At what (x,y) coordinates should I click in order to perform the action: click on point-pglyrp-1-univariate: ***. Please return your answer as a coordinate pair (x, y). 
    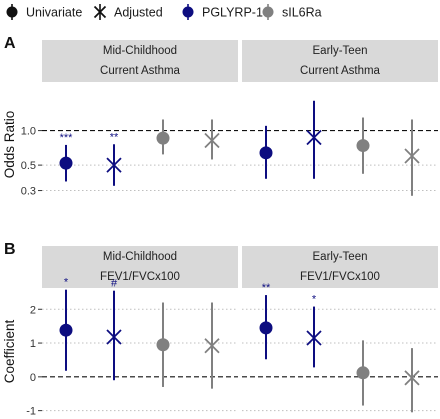
    Looking at the image, I should click on (66, 157).